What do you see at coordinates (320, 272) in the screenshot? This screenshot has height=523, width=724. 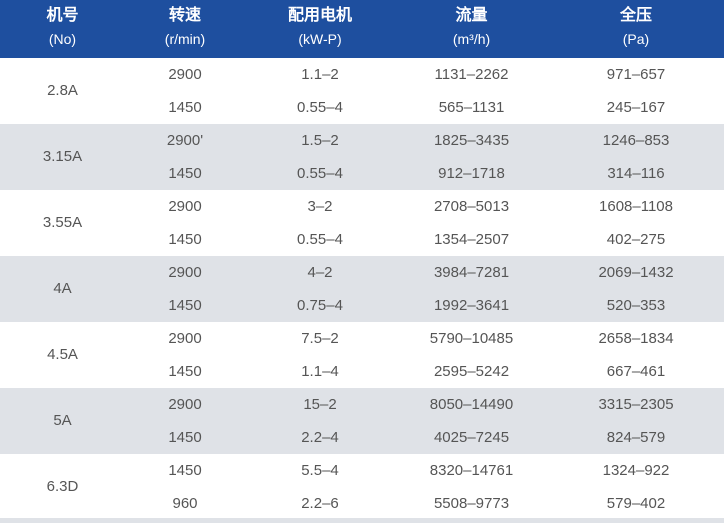 I see `table-cell: 4–2` at bounding box center [320, 272].